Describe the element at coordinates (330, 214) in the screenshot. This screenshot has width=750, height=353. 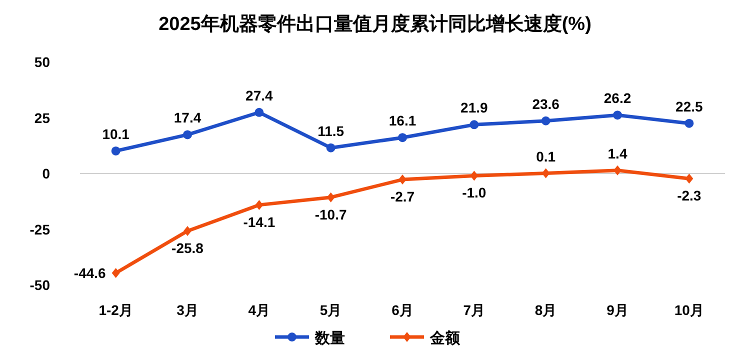
I see `data-label: -10.7` at that location.